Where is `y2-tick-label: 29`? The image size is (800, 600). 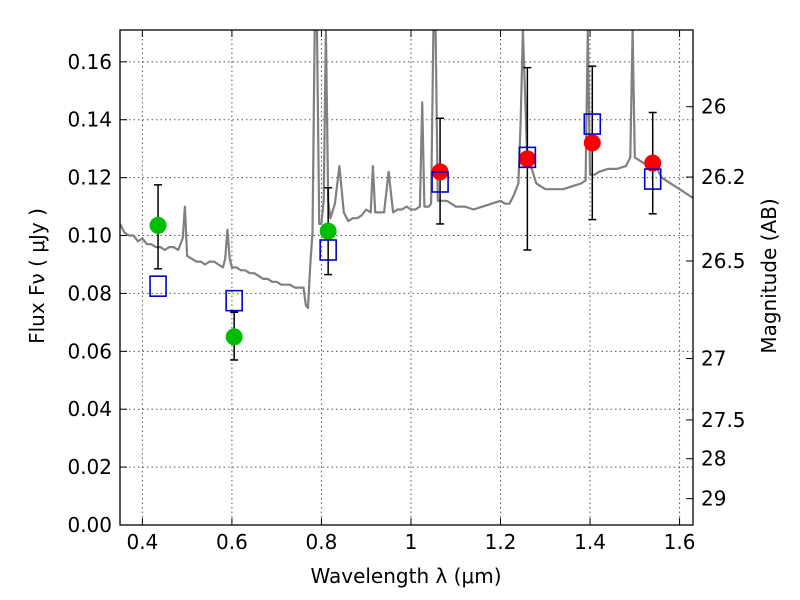
y2-tick-label: 29 is located at coordinates (713, 499).